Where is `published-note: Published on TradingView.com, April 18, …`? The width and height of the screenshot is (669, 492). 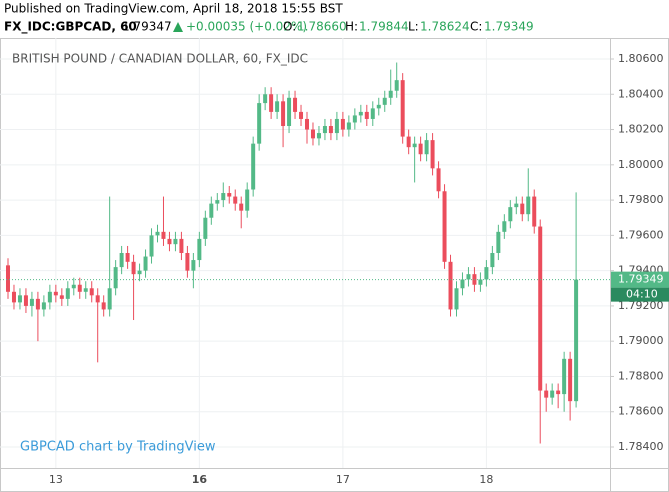 published-note: Published on TradingView.com, April 18, … is located at coordinates (173, 9).